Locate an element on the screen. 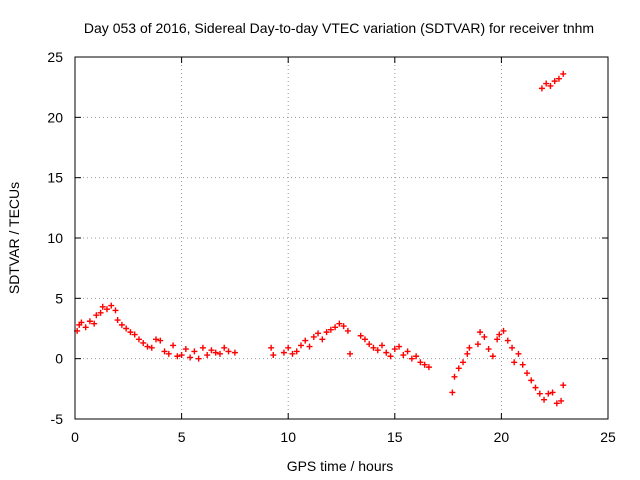 This screenshot has height=480, width=640. y-tick-label: 10 is located at coordinates (55, 238).